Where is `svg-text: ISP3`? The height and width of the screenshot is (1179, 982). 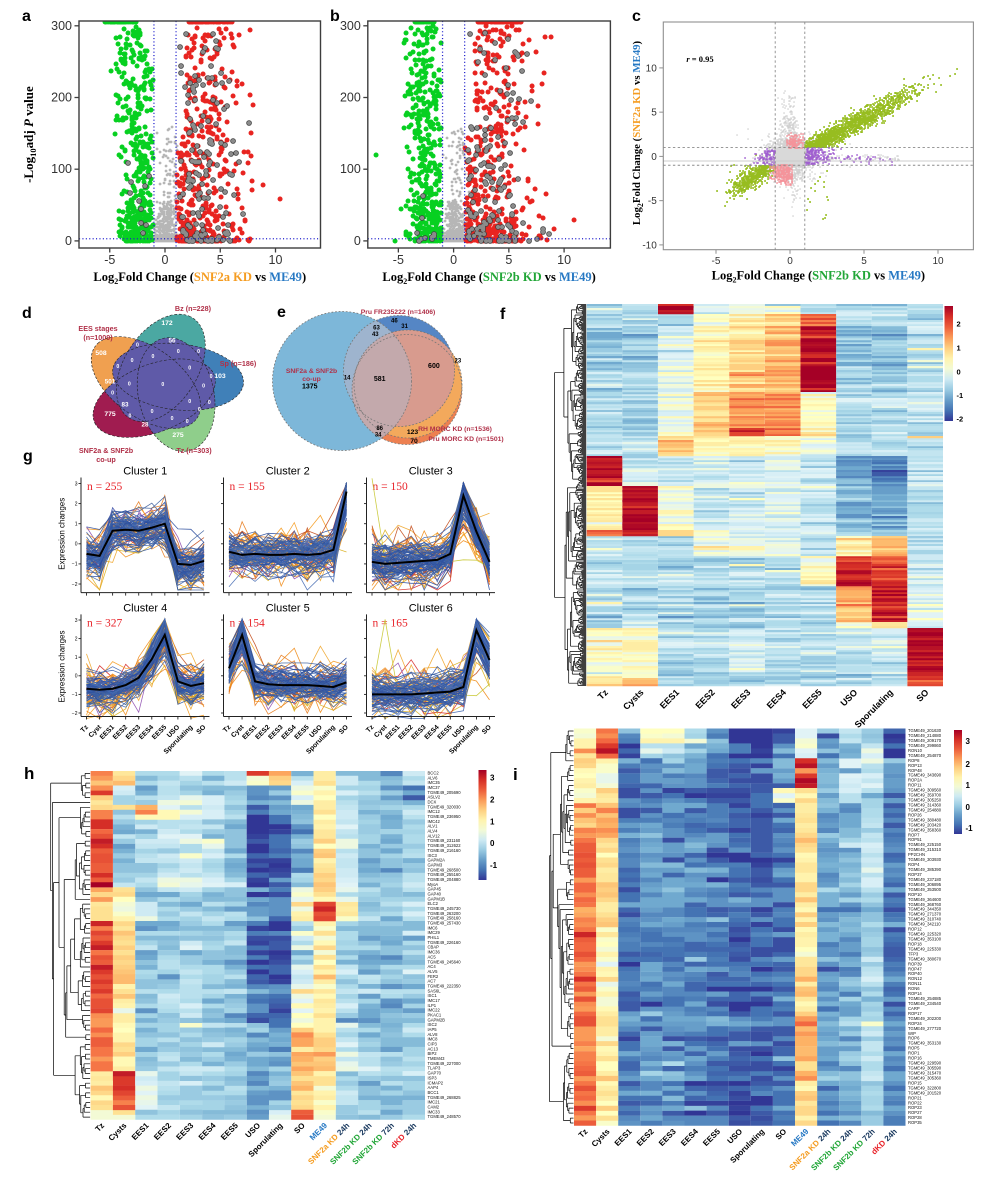 svg-text: ISP3 is located at coordinates (433, 1077).